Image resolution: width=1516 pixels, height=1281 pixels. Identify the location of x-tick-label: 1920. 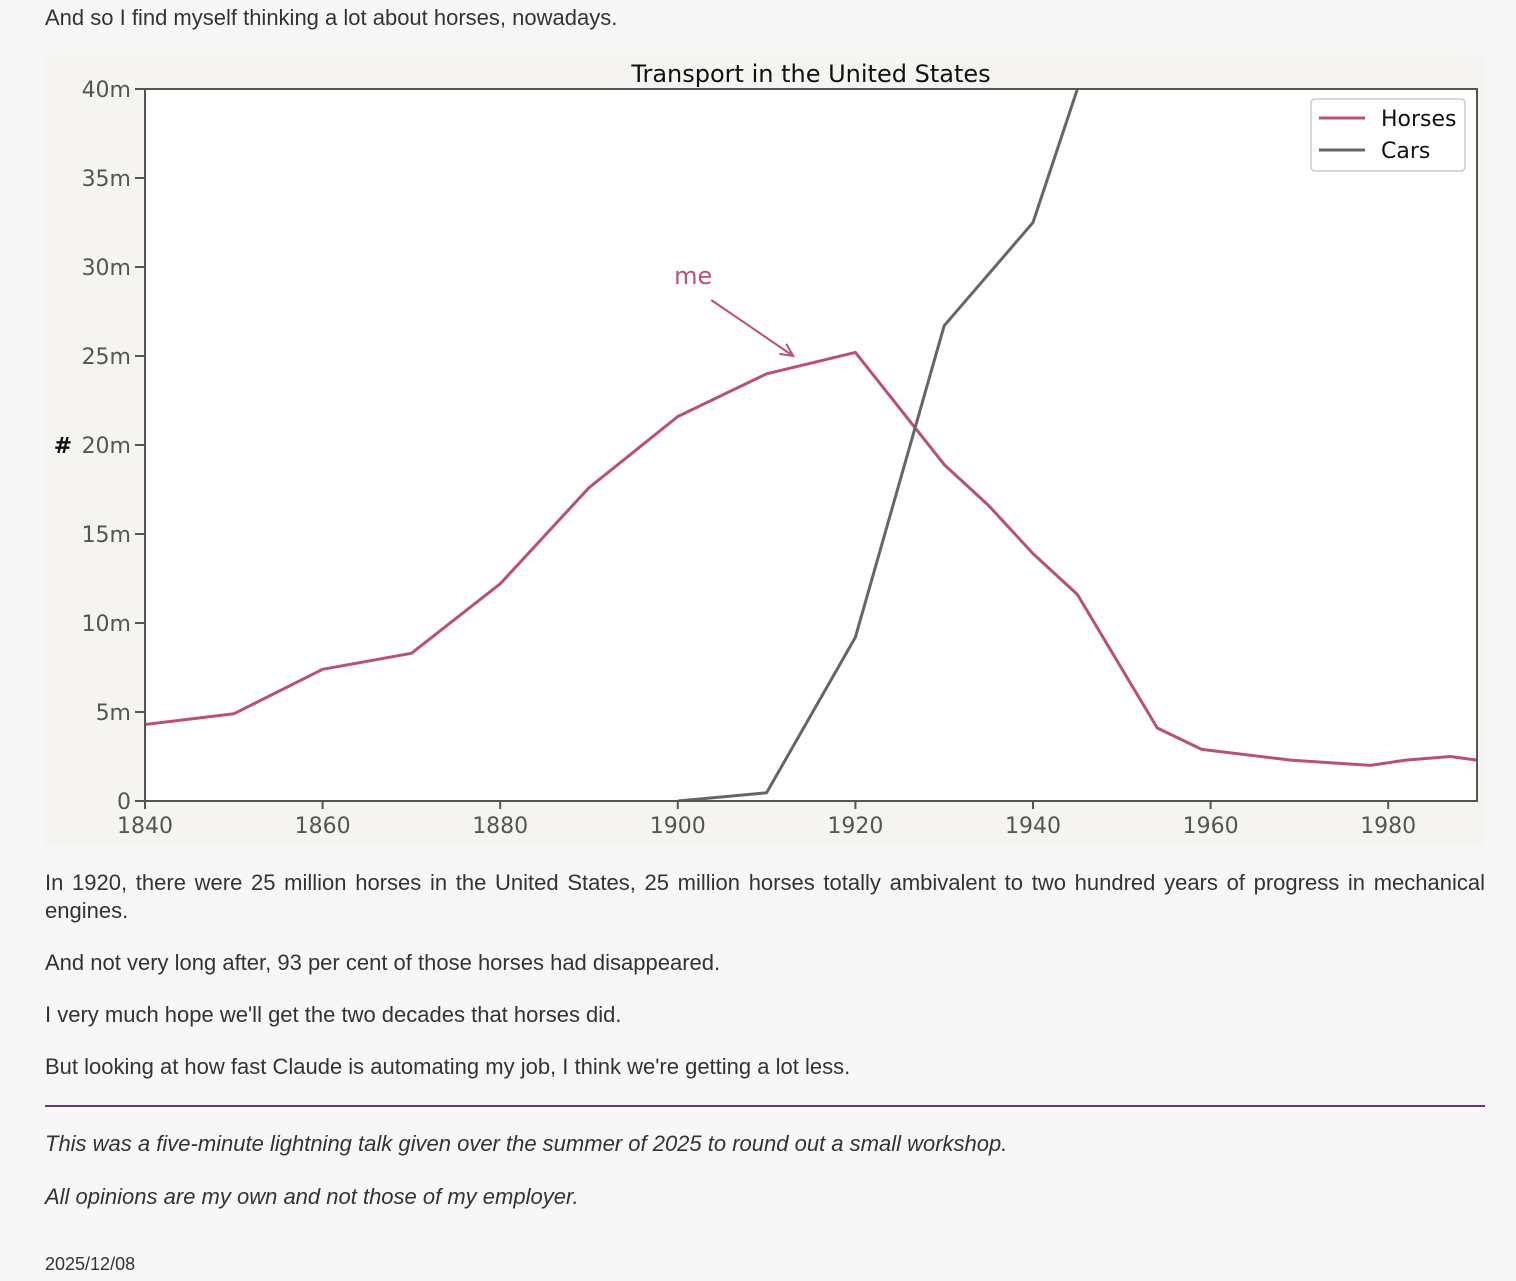
(855, 826).